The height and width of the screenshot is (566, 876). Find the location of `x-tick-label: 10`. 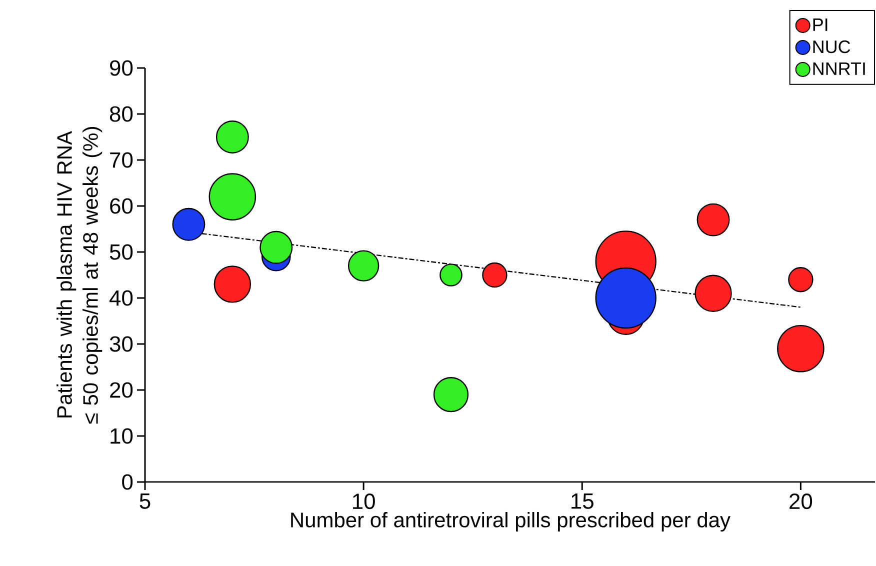

x-tick-label: 10 is located at coordinates (364, 502).